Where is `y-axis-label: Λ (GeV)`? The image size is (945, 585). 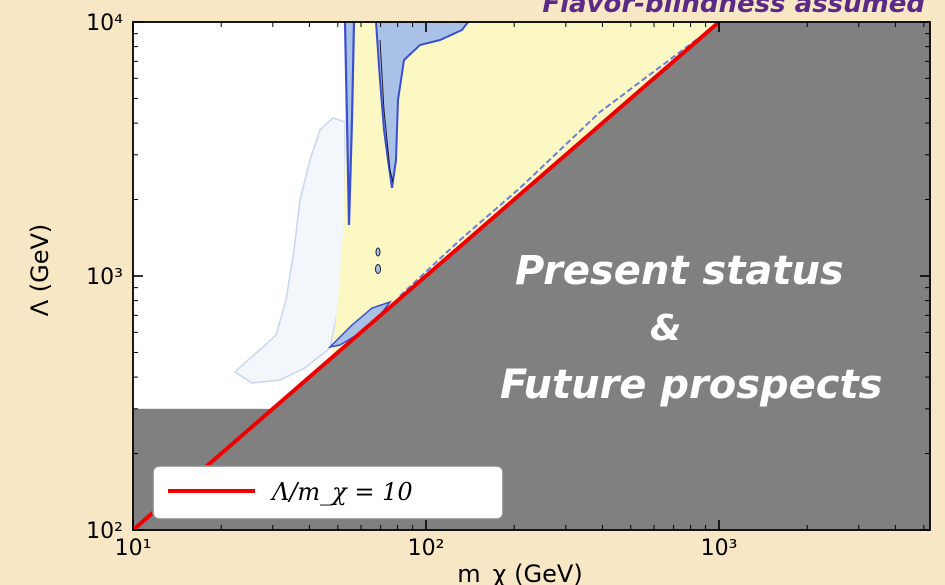 y-axis-label: Λ (GeV) is located at coordinates (40, 270).